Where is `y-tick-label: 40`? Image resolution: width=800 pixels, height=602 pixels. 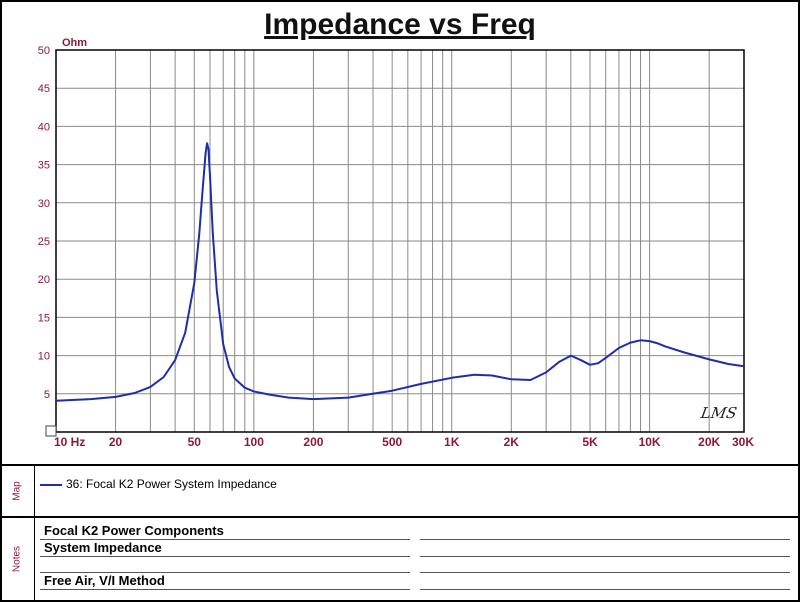 y-tick-label: 40 is located at coordinates (44, 127).